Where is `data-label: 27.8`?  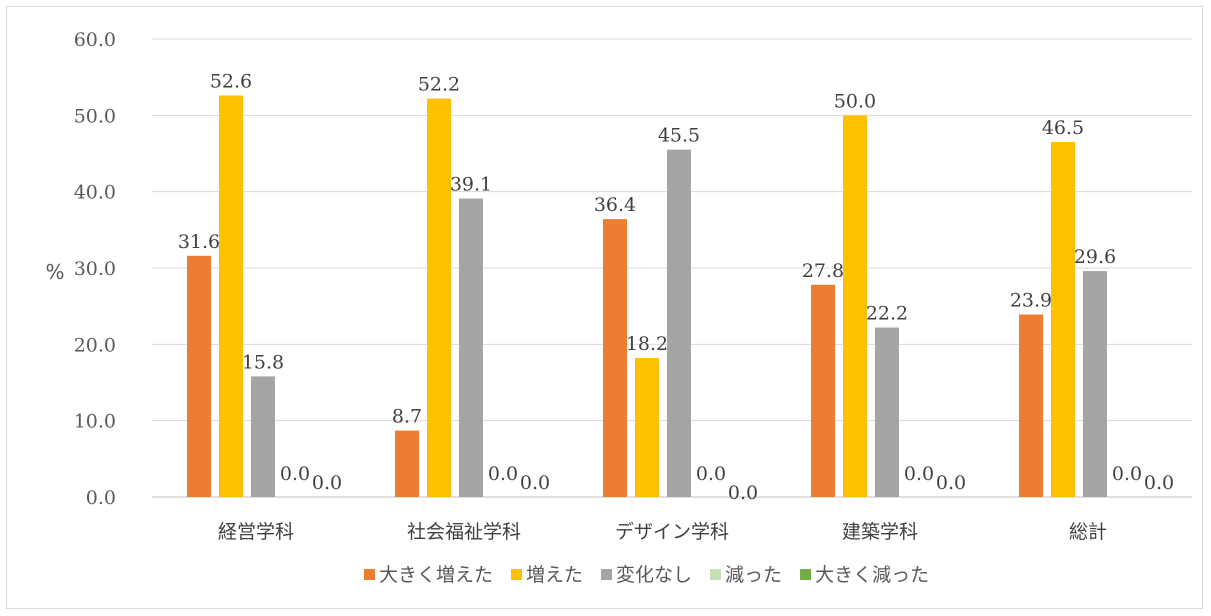
data-label: 27.8 is located at coordinates (823, 271).